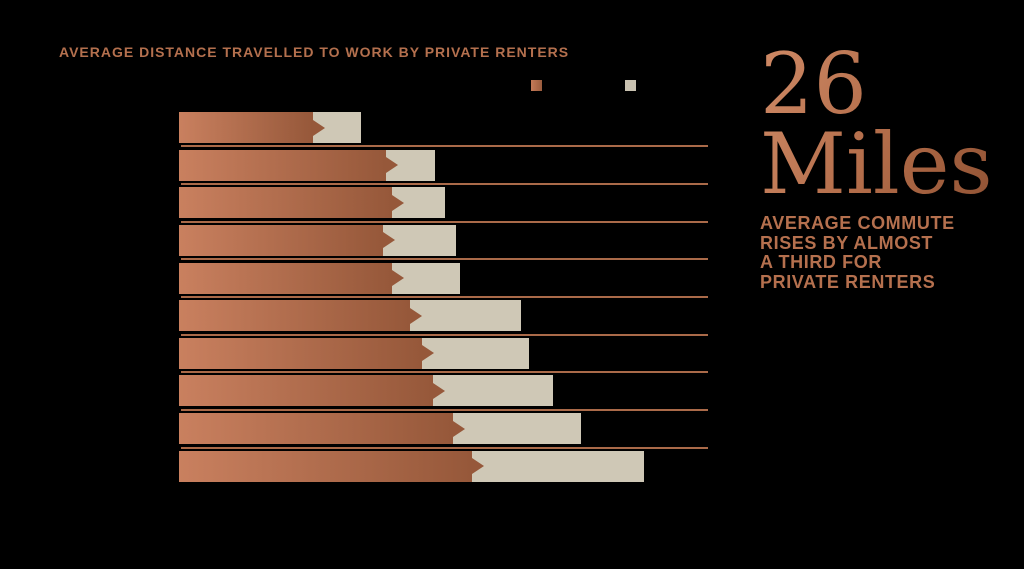 This screenshot has height=569, width=1024. What do you see at coordinates (821, 262) in the screenshot?
I see `callout-caption-line: A THIRD FOR` at bounding box center [821, 262].